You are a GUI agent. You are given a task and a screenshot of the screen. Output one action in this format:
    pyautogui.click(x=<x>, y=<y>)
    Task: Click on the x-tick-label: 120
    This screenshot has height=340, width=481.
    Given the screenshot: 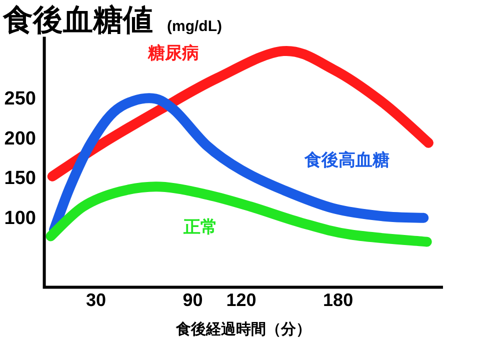 What is the action you would take?
    pyautogui.click(x=241, y=300)
    